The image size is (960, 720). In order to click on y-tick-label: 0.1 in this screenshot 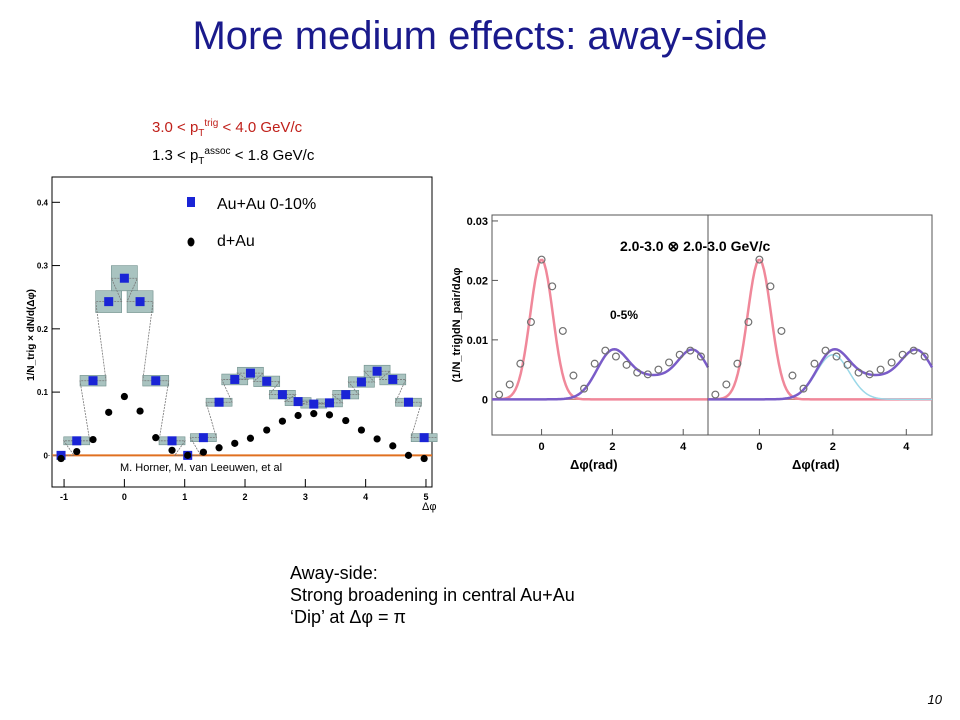, I will do `click(43, 392)`.